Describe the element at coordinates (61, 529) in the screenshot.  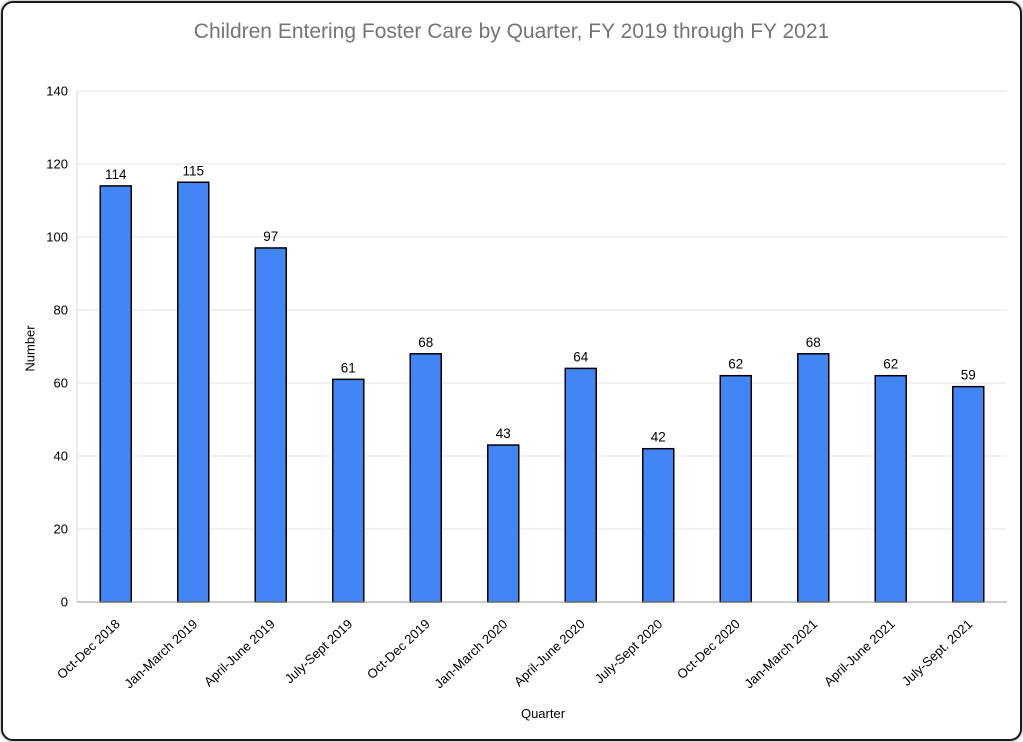
I see `y-tick-label: 20` at that location.